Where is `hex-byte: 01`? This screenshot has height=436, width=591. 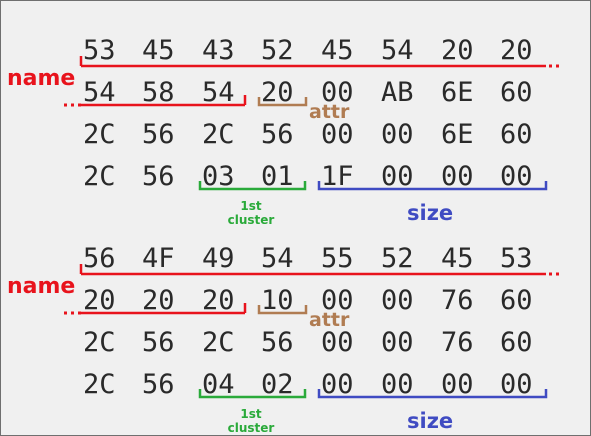 hex-byte: 01 is located at coordinates (277, 176).